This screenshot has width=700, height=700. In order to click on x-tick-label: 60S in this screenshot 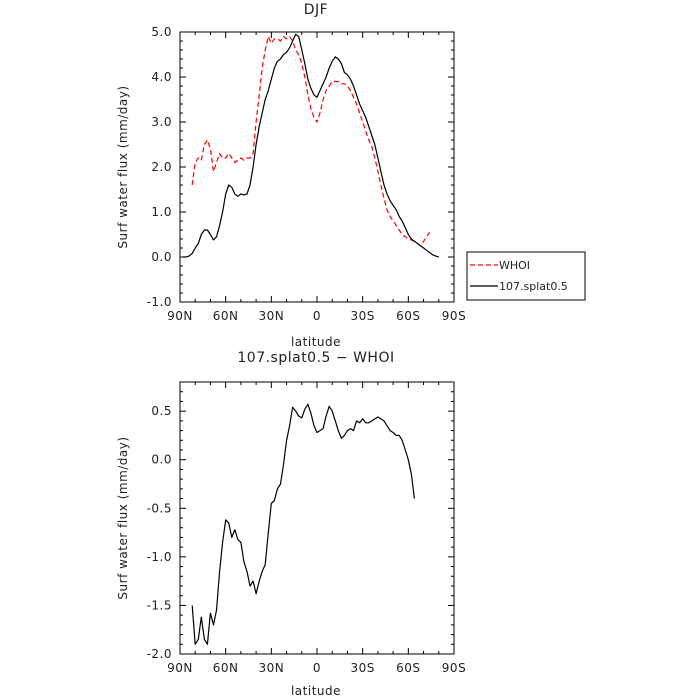, I will do `click(408, 316)`.